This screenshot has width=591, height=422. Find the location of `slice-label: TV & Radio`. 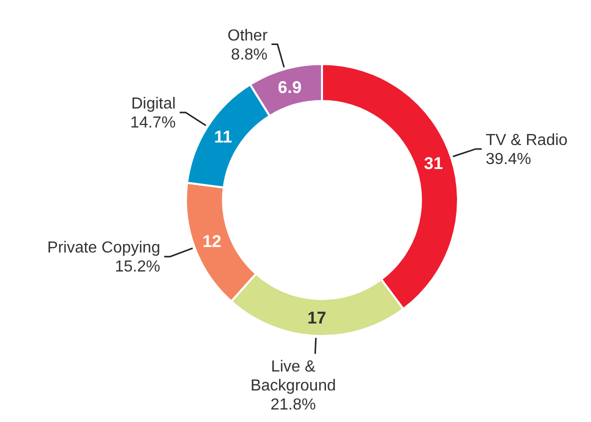

slice-label: TV & Radio is located at coordinates (527, 141).